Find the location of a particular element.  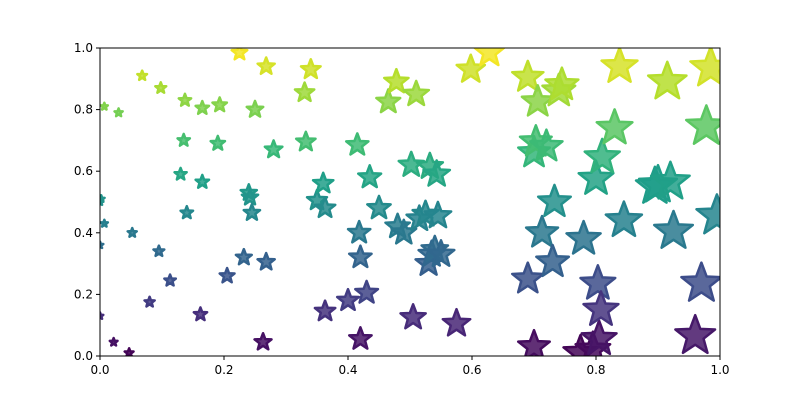

x-tick-label: 0.2 is located at coordinates (223, 370).